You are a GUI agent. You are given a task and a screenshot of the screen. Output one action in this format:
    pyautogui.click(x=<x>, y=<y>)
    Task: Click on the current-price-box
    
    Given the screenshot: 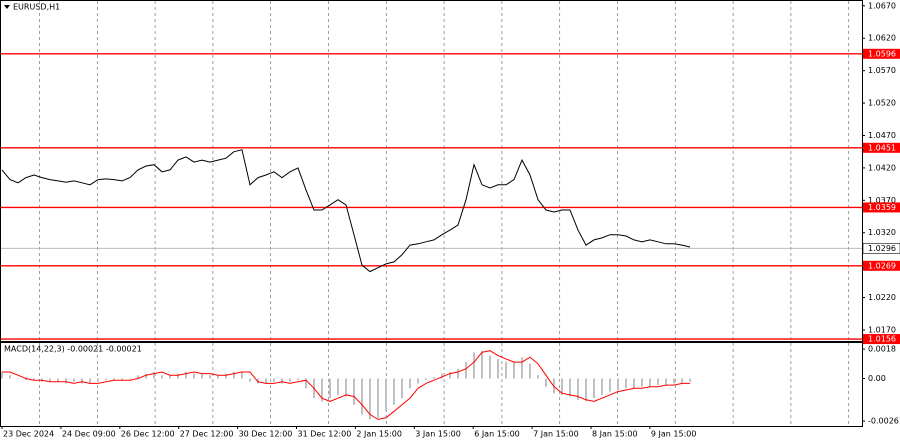 What is the action you would take?
    pyautogui.click(x=881, y=248)
    